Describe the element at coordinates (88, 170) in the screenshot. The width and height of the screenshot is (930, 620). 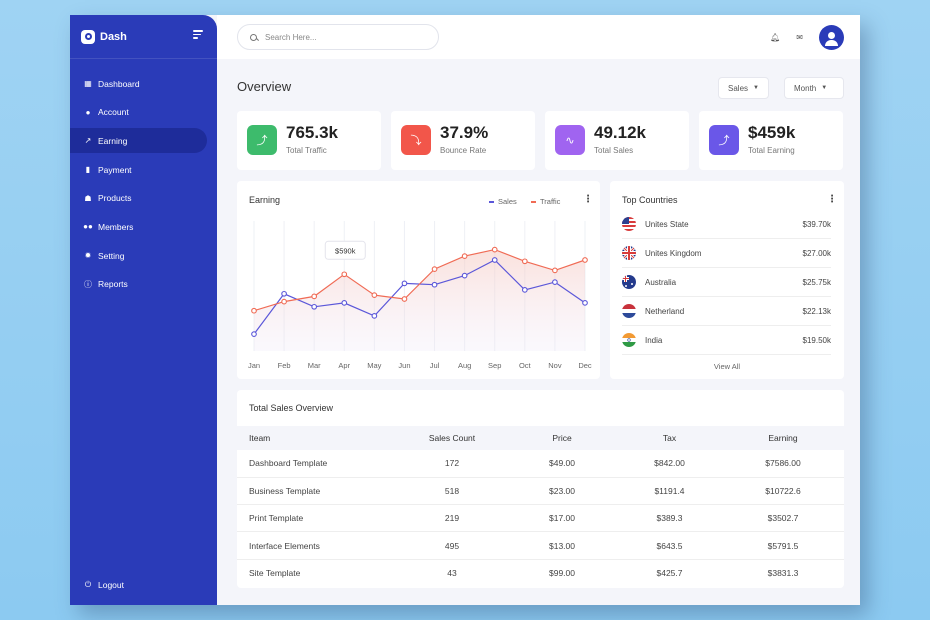
I see `bar-chart-icon: ▮` at that location.